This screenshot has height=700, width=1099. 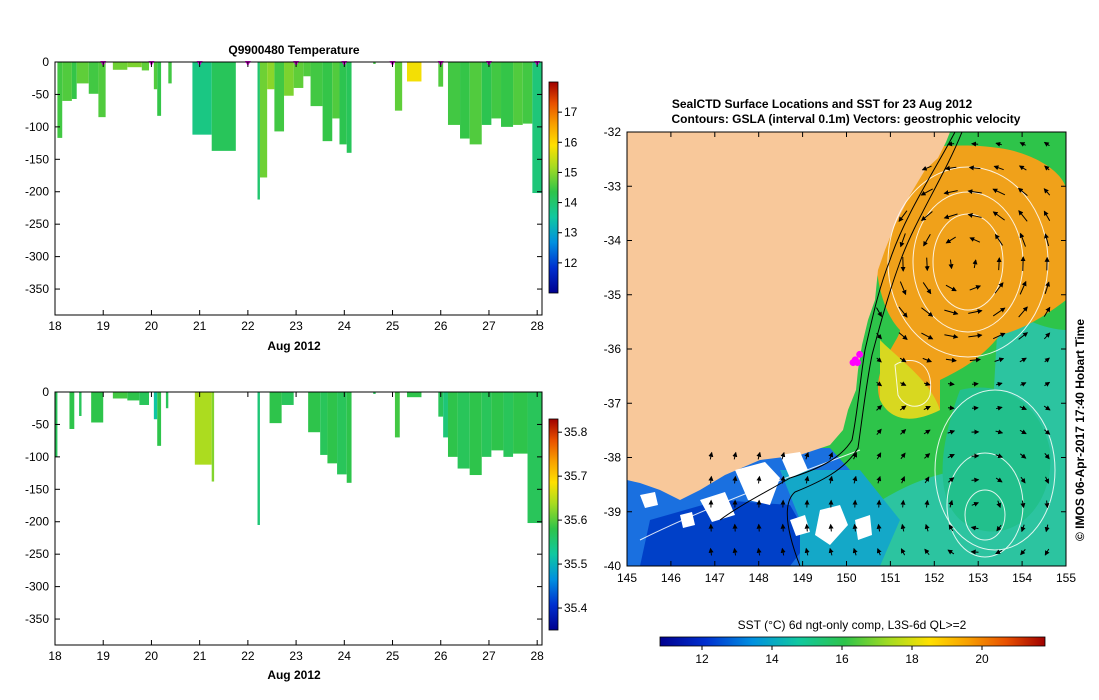 I want to click on colorbar-tick-label: 35.6, so click(x=576, y=520).